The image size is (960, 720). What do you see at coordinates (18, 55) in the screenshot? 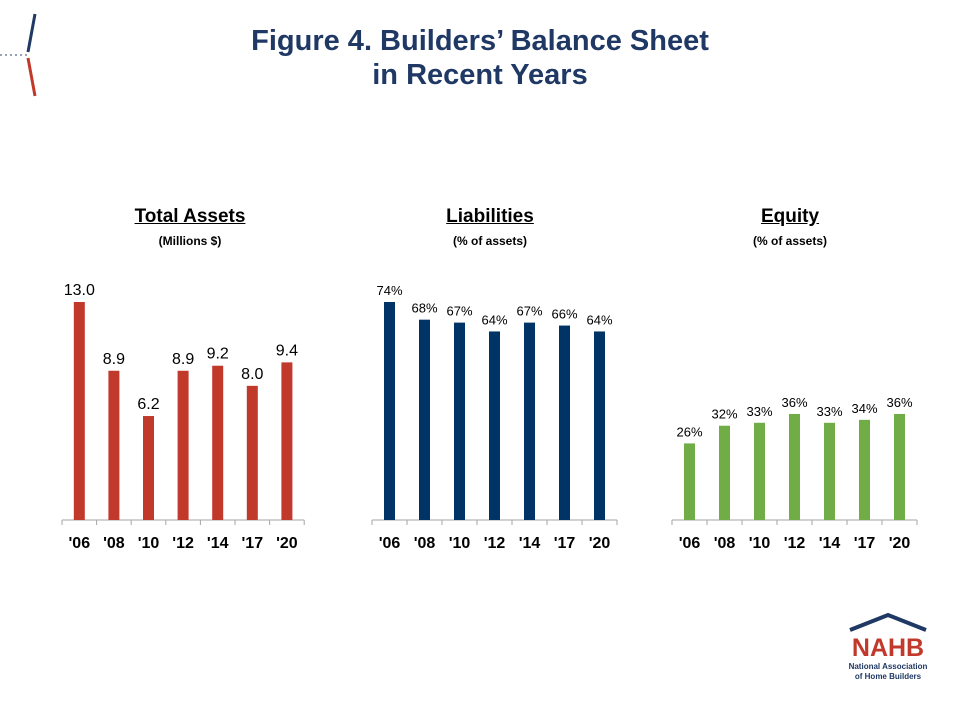
I see `corner-accent-mark` at bounding box center [18, 55].